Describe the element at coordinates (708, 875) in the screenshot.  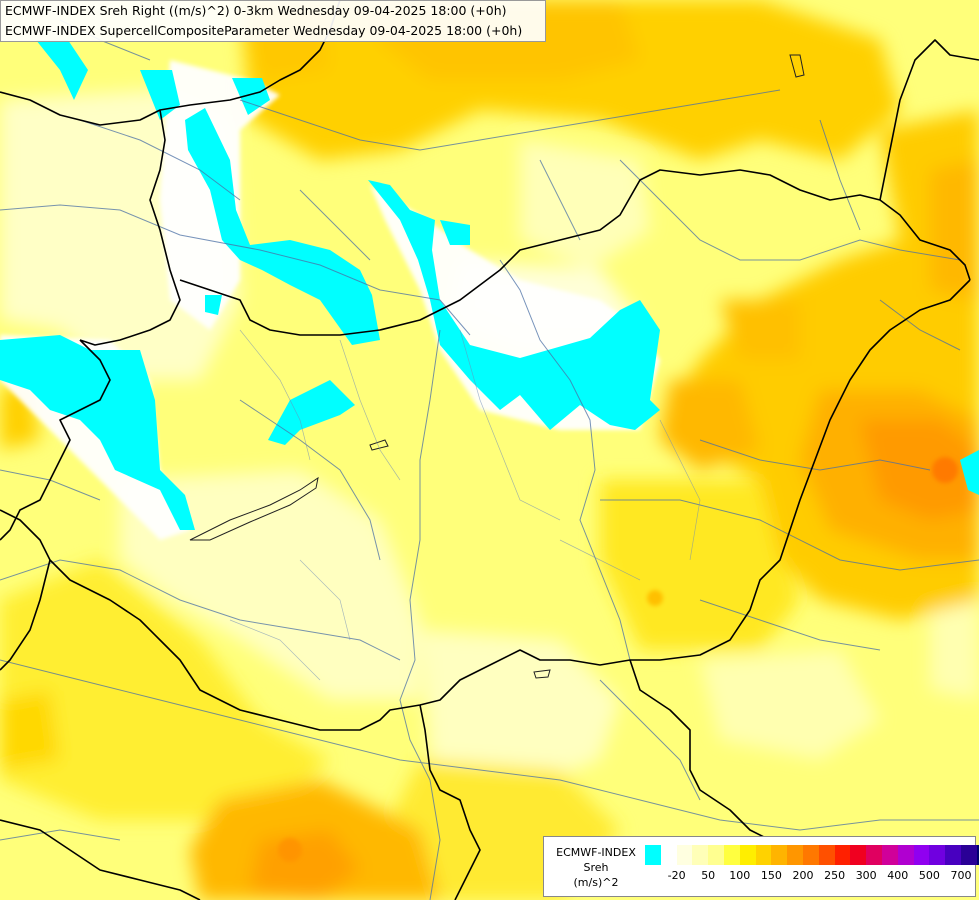
I see `legend-tick-label: 50` at that location.